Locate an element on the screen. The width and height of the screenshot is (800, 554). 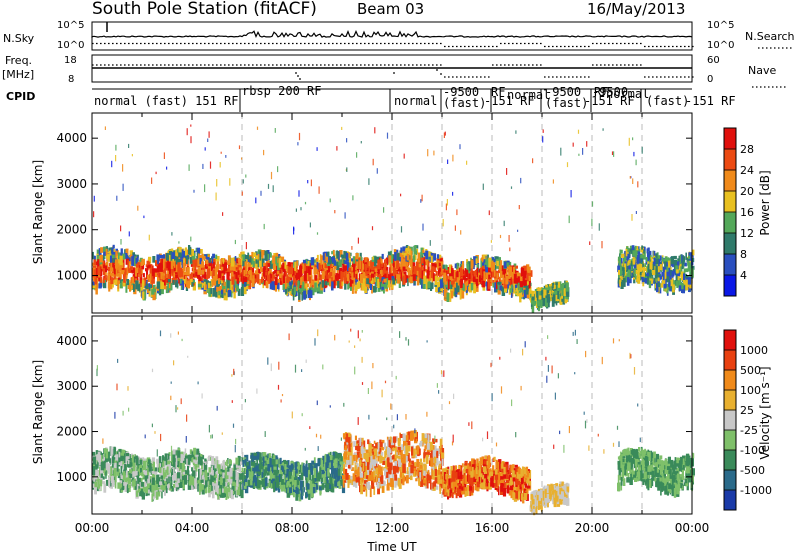
y-tick-label: 2000 is located at coordinates (71, 230).